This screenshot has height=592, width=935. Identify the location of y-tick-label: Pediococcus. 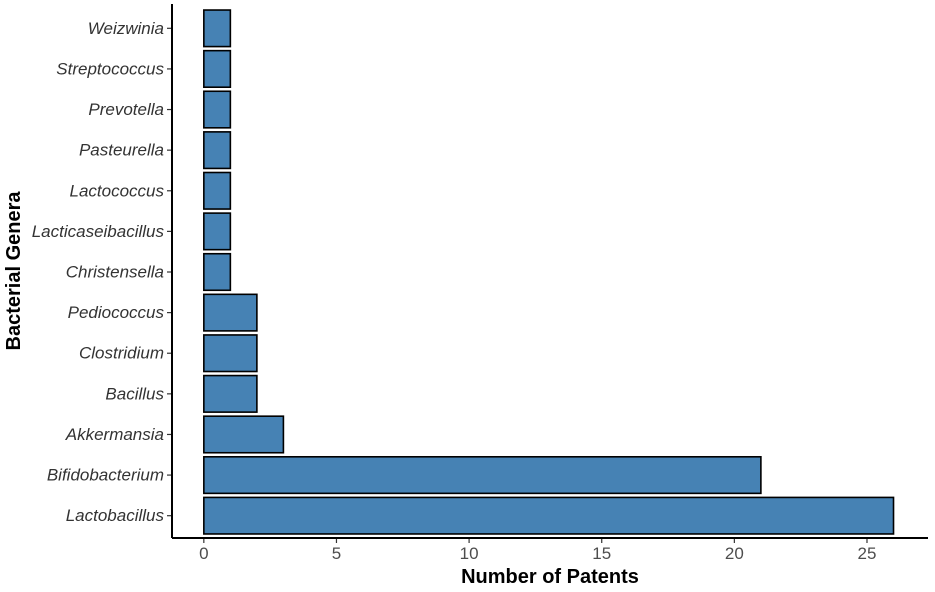
(116, 312).